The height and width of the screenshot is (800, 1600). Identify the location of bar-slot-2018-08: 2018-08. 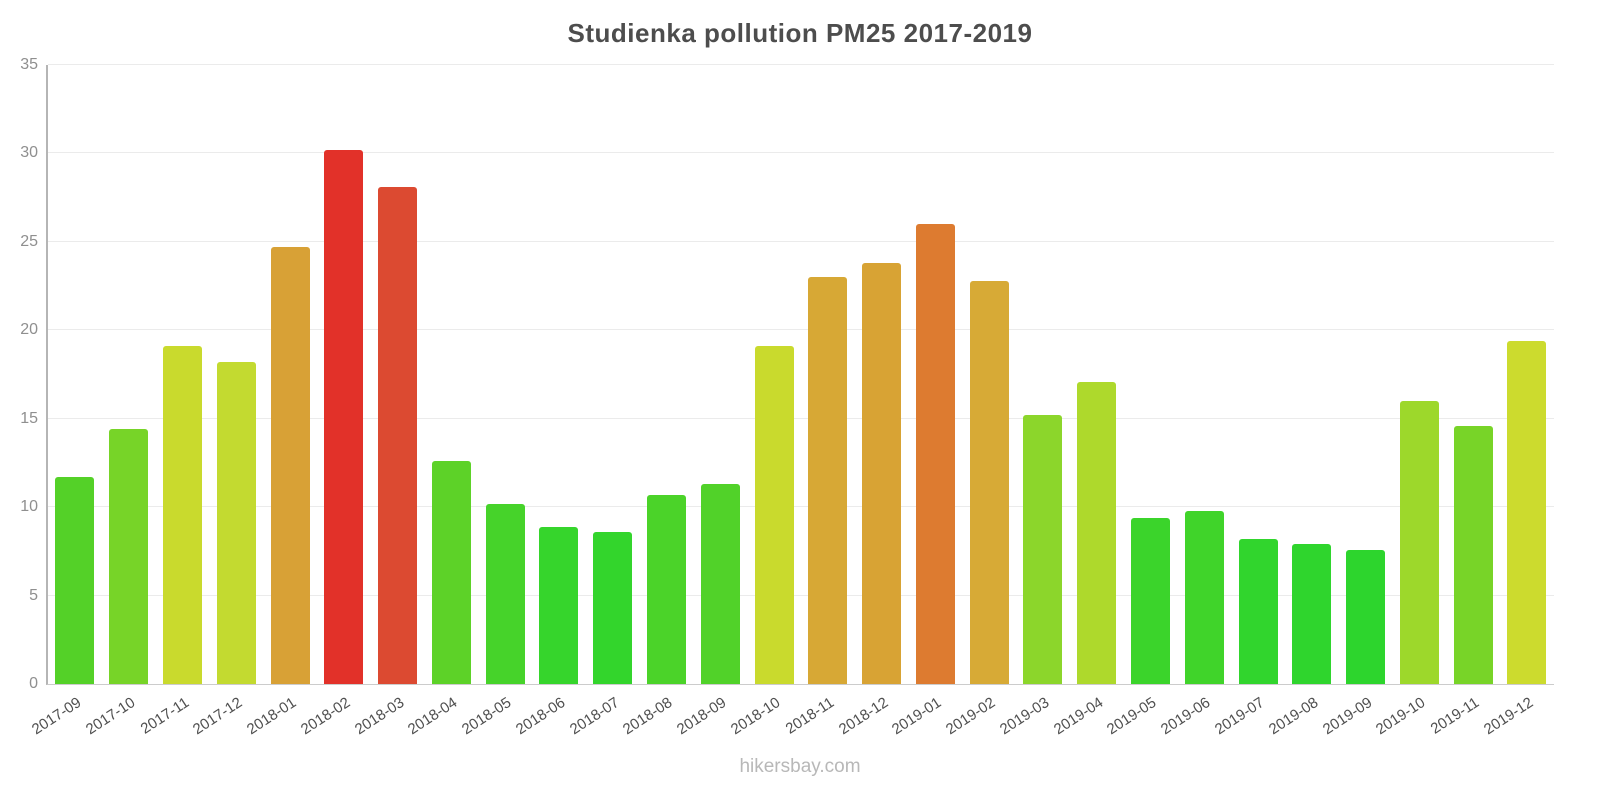
(653, 401).